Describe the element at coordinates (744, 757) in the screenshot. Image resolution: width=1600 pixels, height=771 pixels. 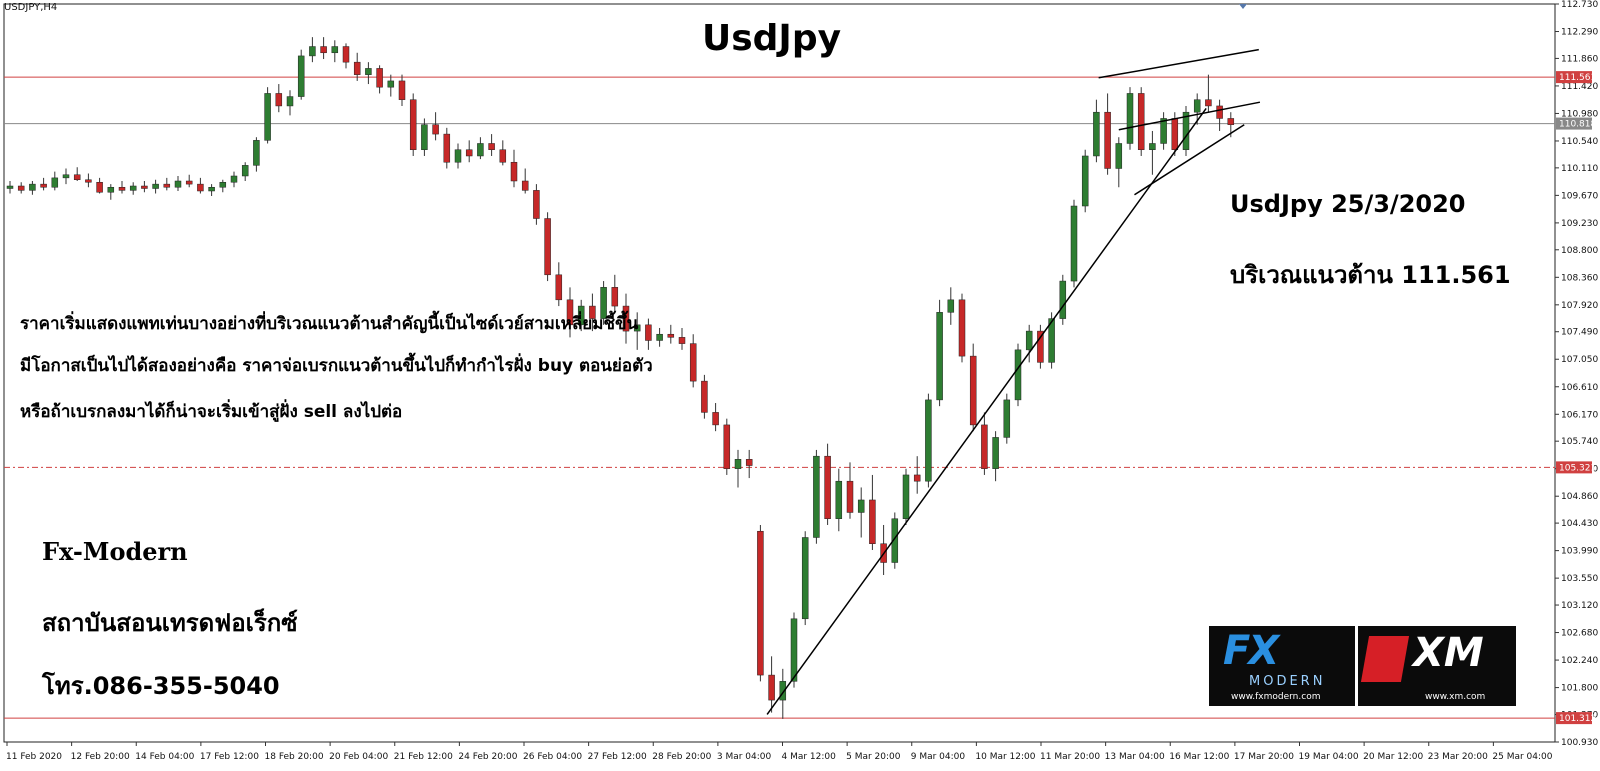
I see `x-tick-label: 3 Mar 04:00` at that location.